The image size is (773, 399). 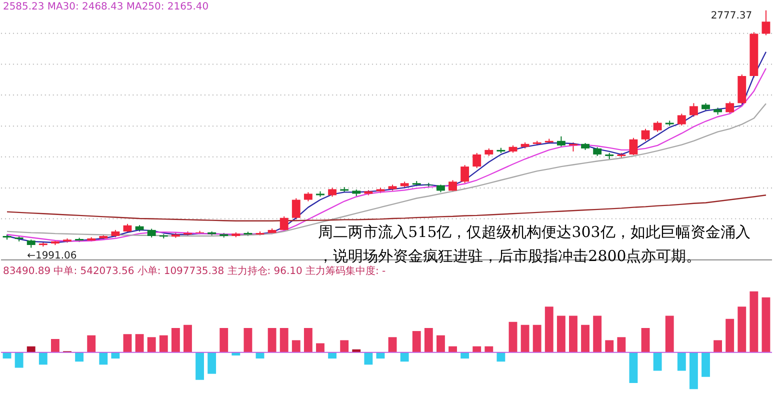 What do you see at coordinates (194, 270) in the screenshot?
I see `text: 83490.89 中单: 542073.56 小单: 1097735.38 主力持仓: 96.10 主力筹码集中度: -` at bounding box center [194, 270].